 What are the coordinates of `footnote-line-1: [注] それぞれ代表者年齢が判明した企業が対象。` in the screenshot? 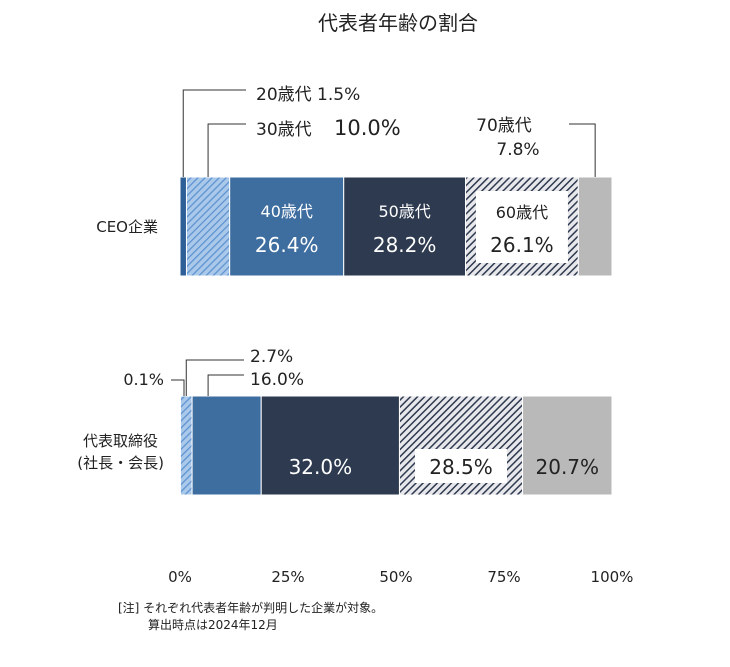 It's located at (251, 608).